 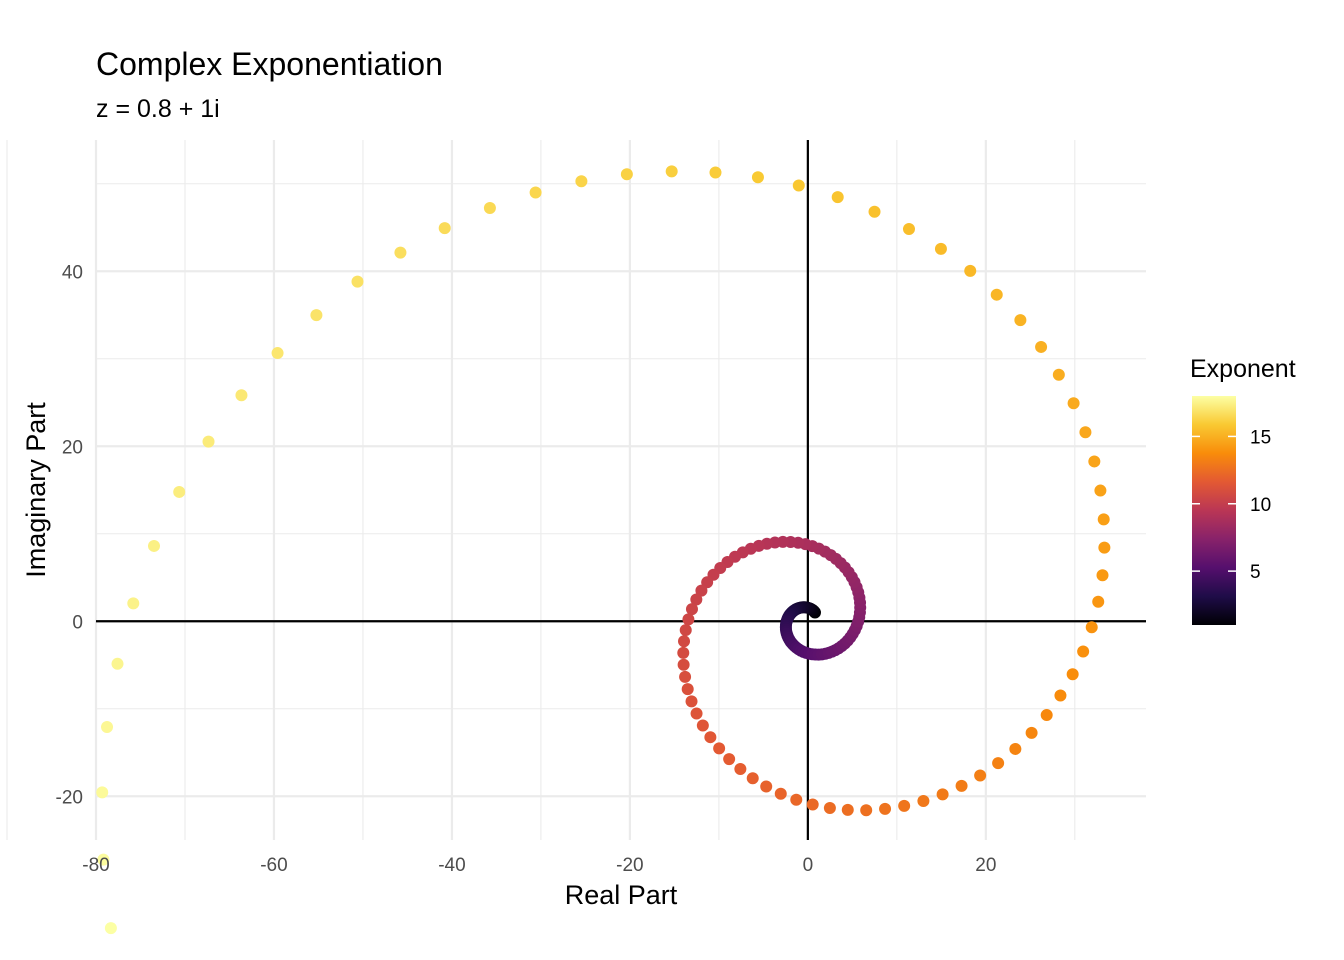 What do you see at coordinates (1255, 572) in the screenshot?
I see `legend-tick-label: 5` at bounding box center [1255, 572].